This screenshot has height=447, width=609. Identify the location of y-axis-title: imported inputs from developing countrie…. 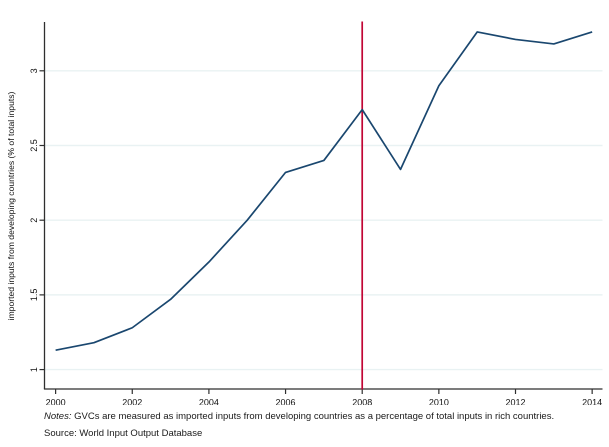
(11, 205).